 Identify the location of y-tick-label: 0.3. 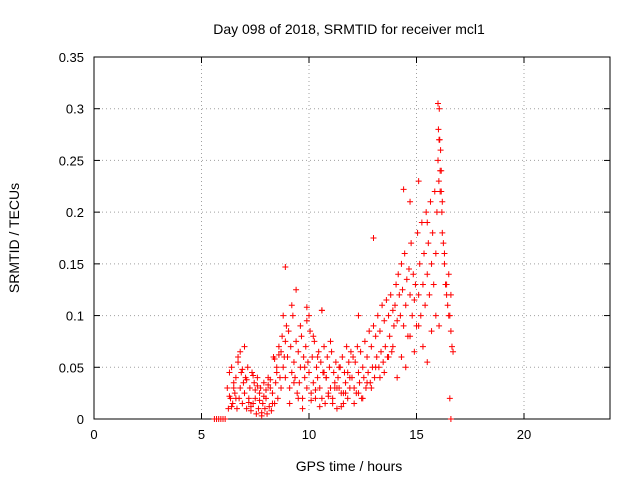
(75, 109).